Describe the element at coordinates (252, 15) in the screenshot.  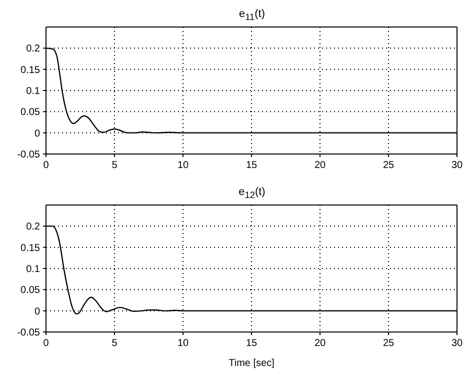
I see `chart-title: e$_{11}$(t)` at that location.